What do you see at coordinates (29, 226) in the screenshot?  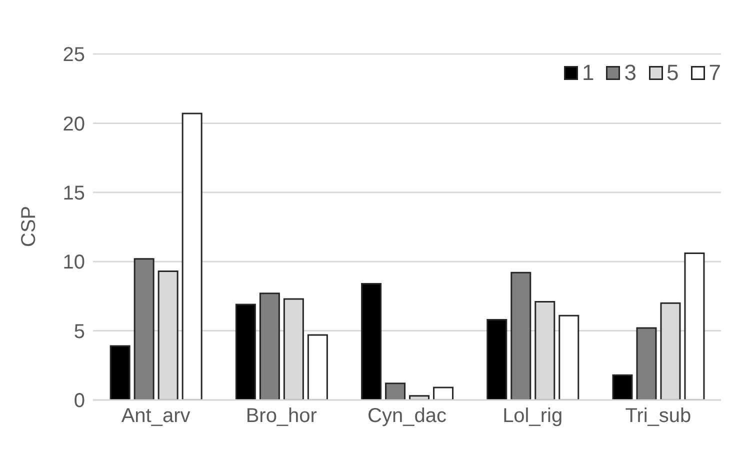 I see `y-axis-title: CSP` at bounding box center [29, 226].